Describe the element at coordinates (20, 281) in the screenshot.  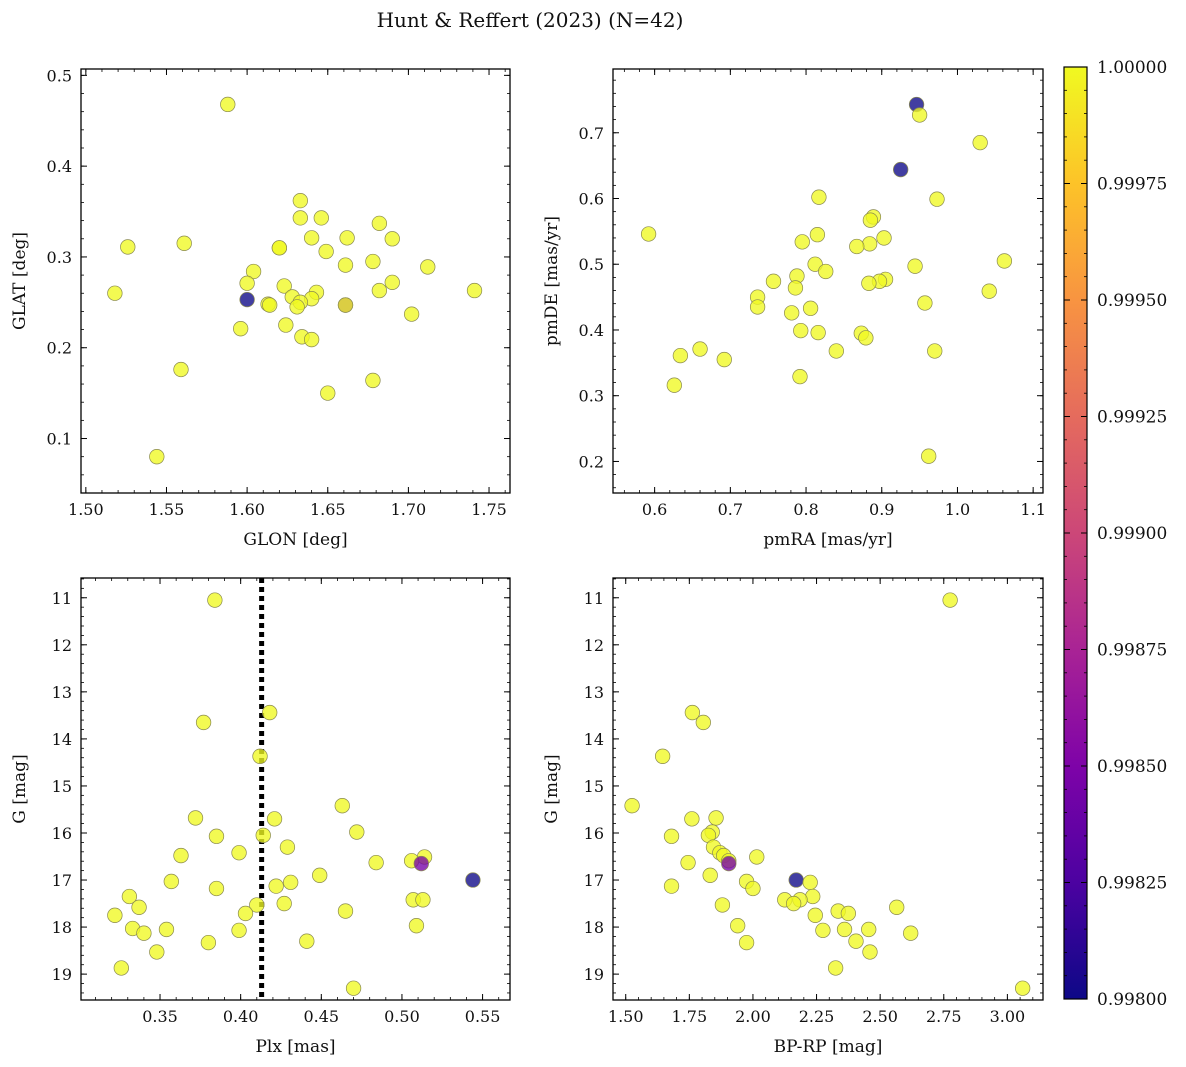
I see `y-axis-label: GLAT [deg]` at that location.